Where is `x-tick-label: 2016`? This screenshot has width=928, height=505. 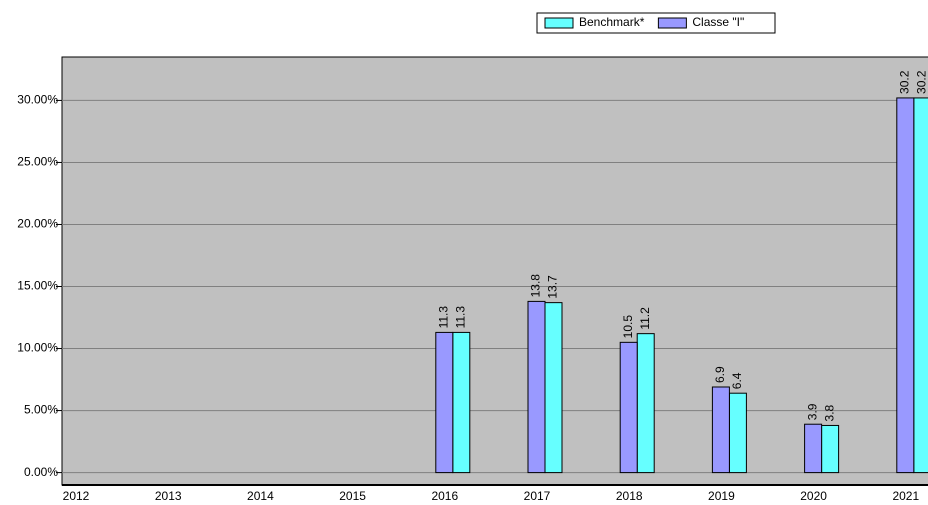 x-tick-label: 2016 is located at coordinates (444, 496).